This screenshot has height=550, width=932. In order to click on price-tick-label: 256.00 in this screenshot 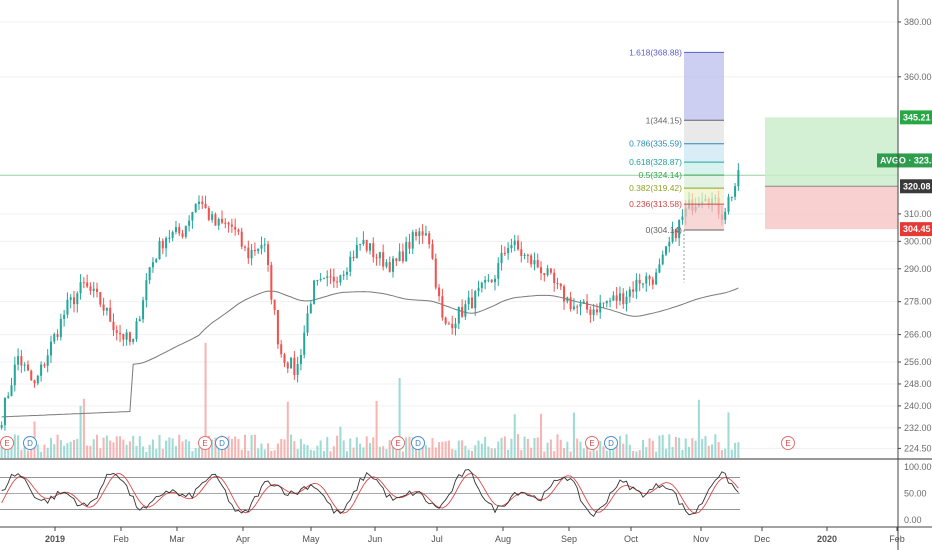, I will do `click(918, 362)`.